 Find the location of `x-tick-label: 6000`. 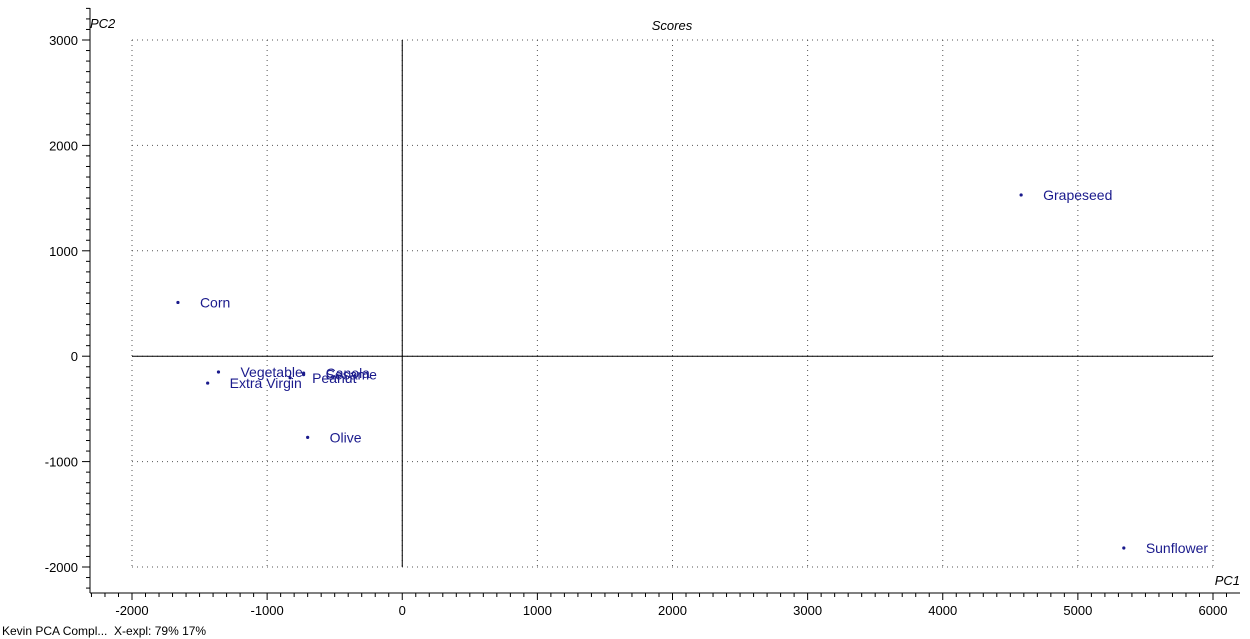

x-tick-label: 6000 is located at coordinates (1213, 610).